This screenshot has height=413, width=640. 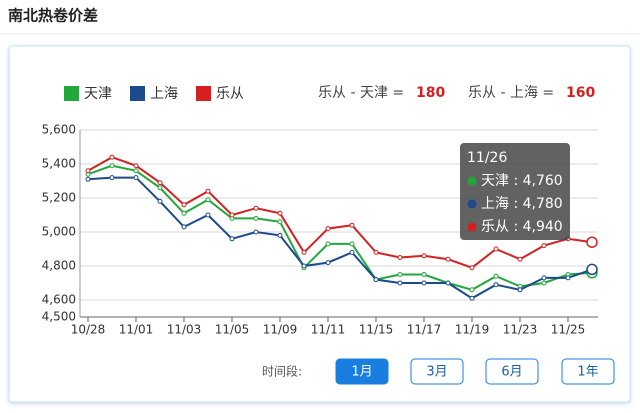 I want to click on y-tick-label: 5,000, so click(x=59, y=232).